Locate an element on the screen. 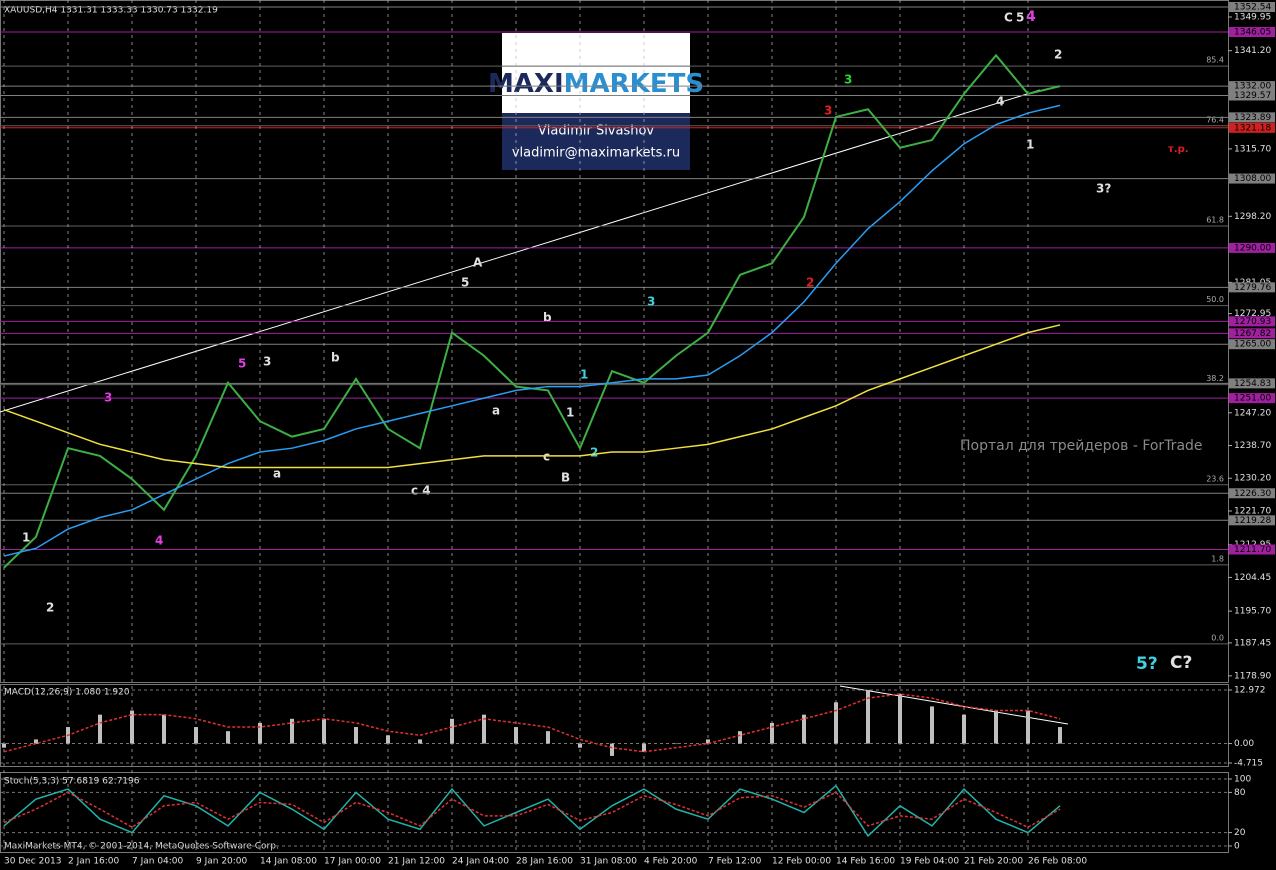  level-label: 1211.70 is located at coordinates (1252, 550).